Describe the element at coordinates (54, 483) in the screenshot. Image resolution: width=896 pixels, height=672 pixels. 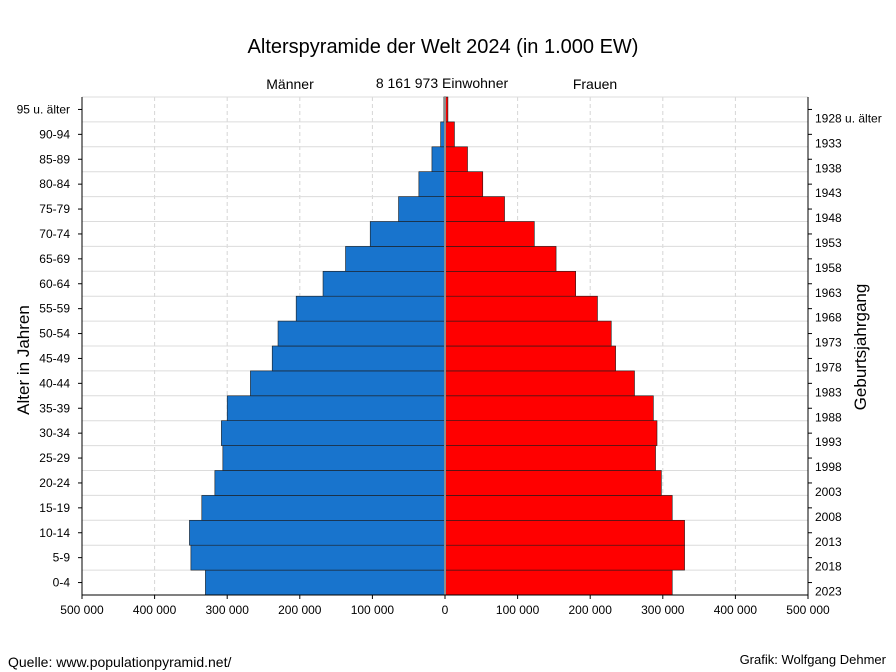
I see `age-group-label: 20-24` at that location.